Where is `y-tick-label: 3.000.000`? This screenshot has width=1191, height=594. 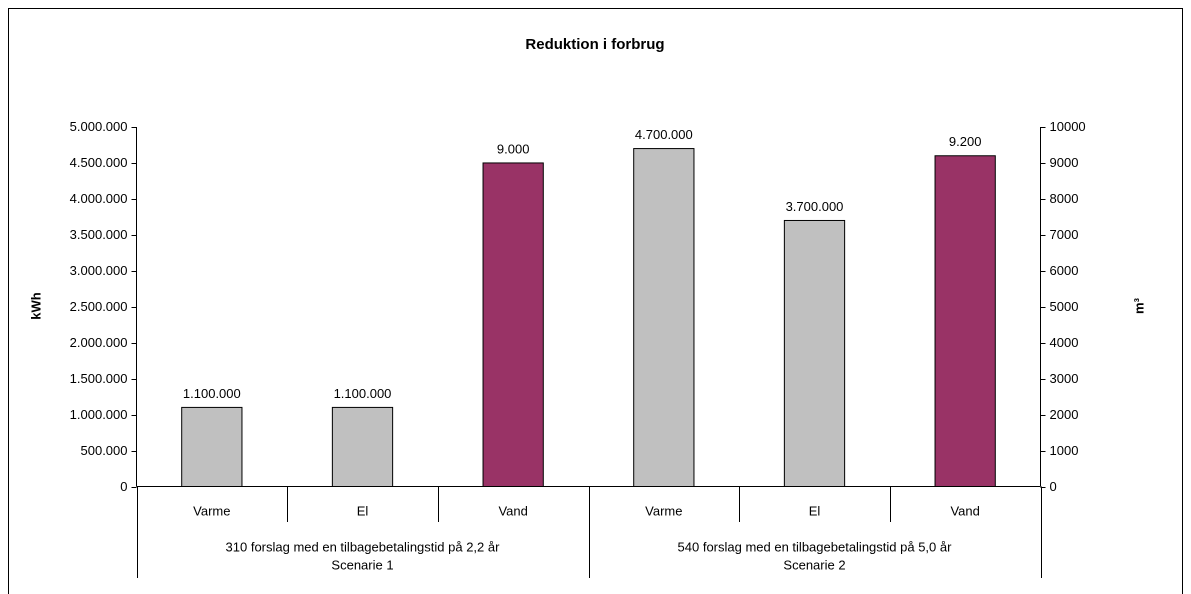 y-tick-label: 3.000.000 is located at coordinates (99, 270).